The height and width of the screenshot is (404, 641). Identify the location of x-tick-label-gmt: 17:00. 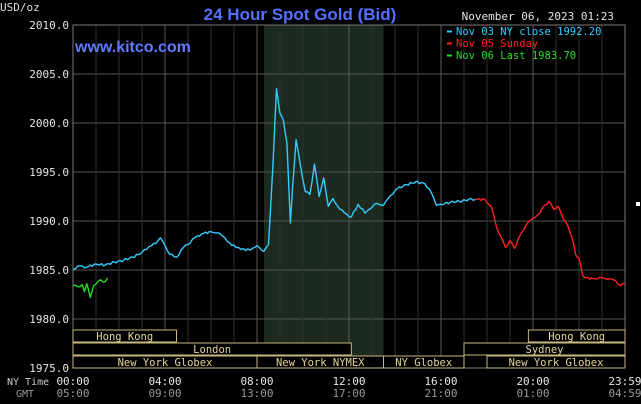
(348, 393).